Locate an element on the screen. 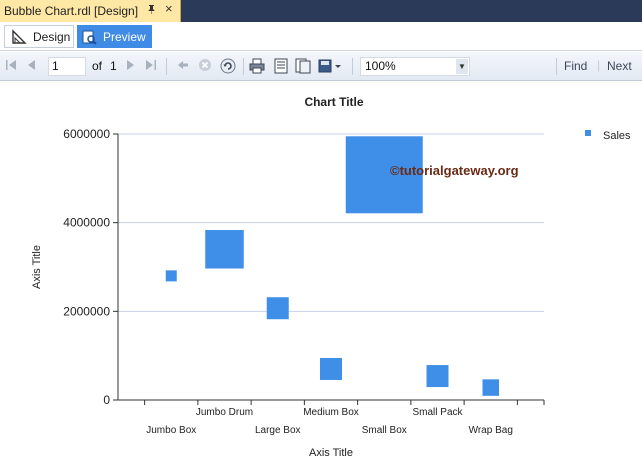  preview-icon is located at coordinates (89, 37).